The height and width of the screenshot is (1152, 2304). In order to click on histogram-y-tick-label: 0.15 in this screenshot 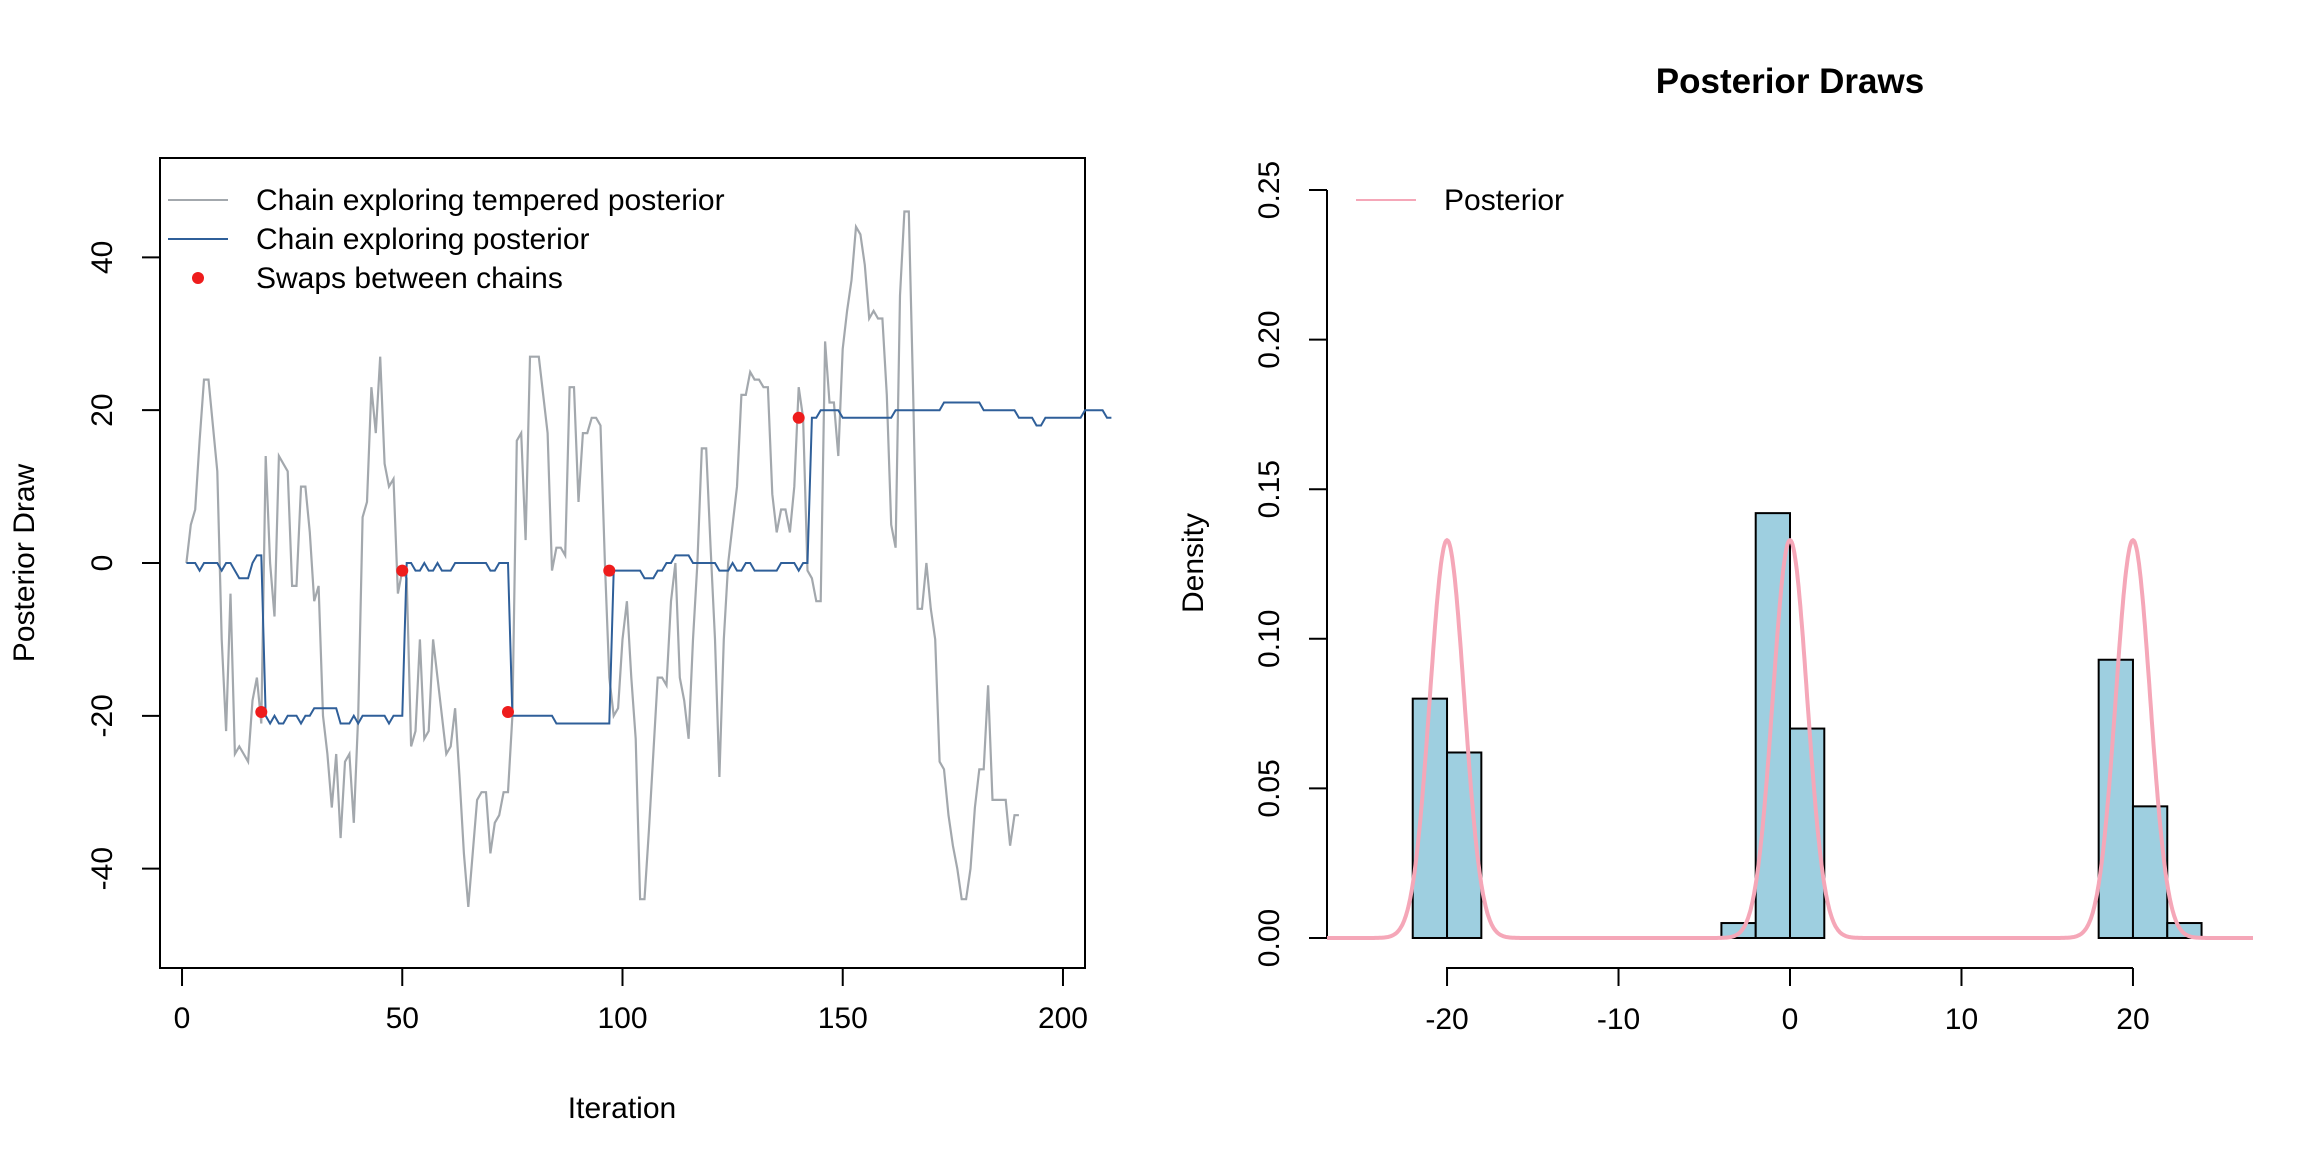, I will do `click(1269, 489)`.